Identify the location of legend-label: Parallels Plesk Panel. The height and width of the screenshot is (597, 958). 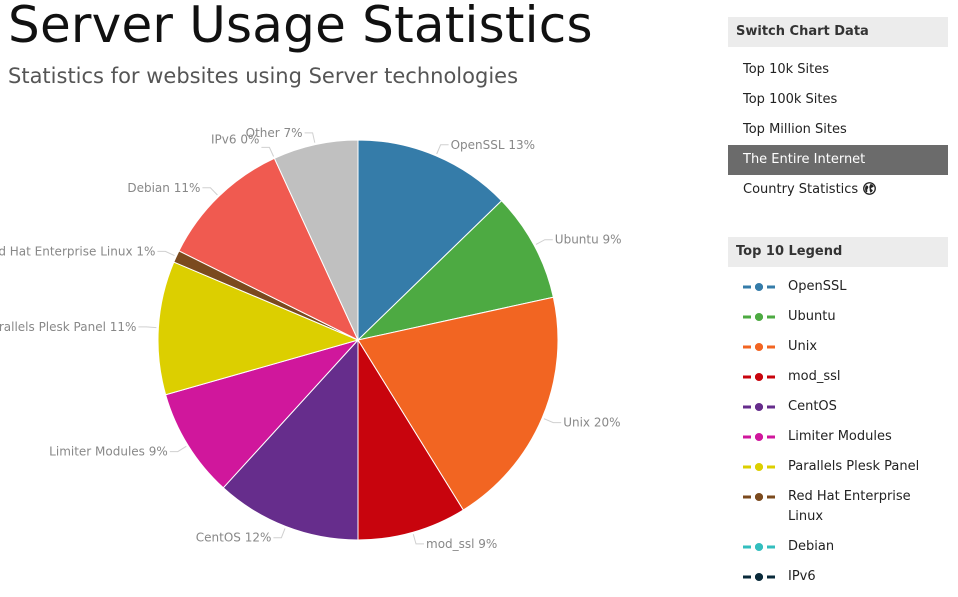
(854, 466).